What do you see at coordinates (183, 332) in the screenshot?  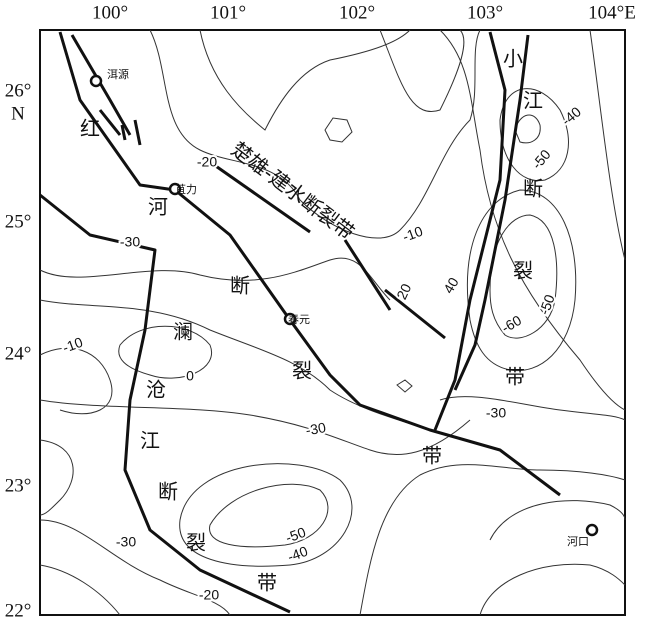 I see `fault-char: 澜` at bounding box center [183, 332].